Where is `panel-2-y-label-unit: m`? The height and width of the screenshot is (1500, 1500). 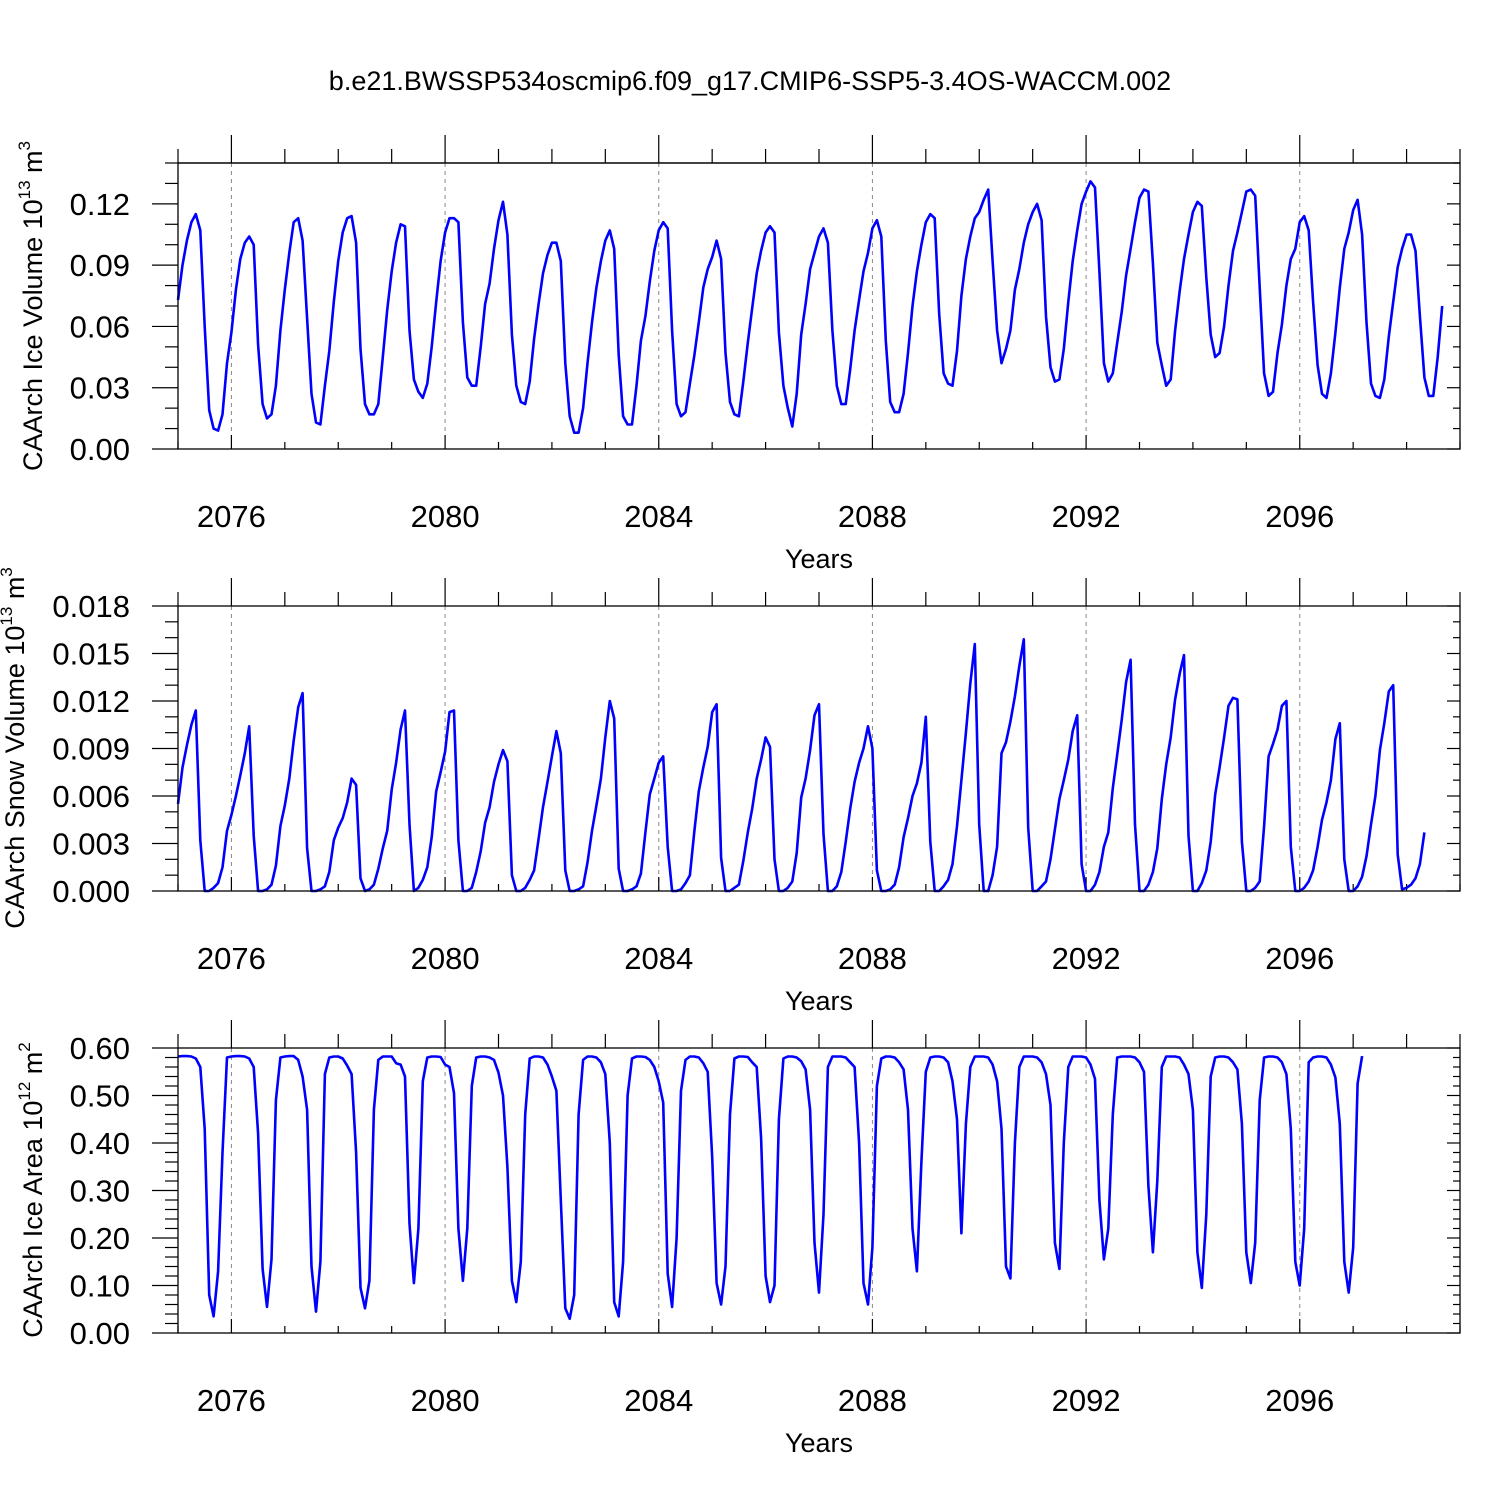
panel-2-y-label-unit: m is located at coordinates (15, 592).